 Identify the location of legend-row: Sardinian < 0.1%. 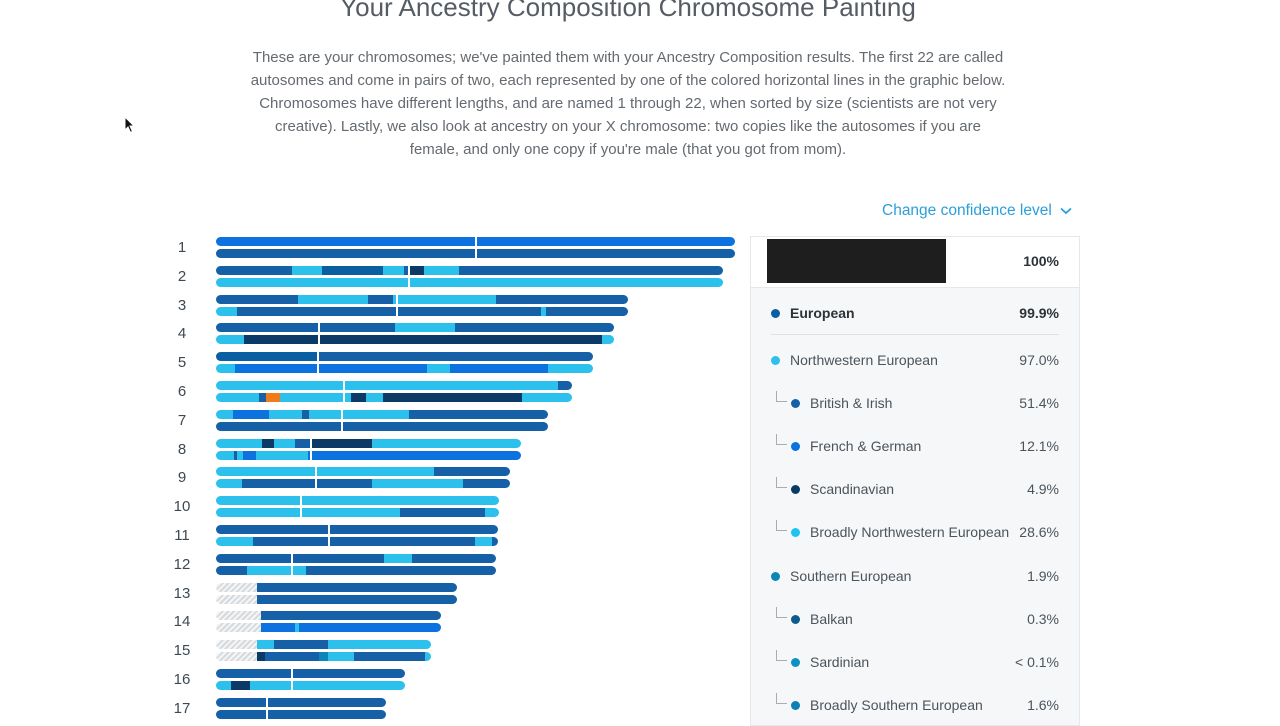
(915, 663).